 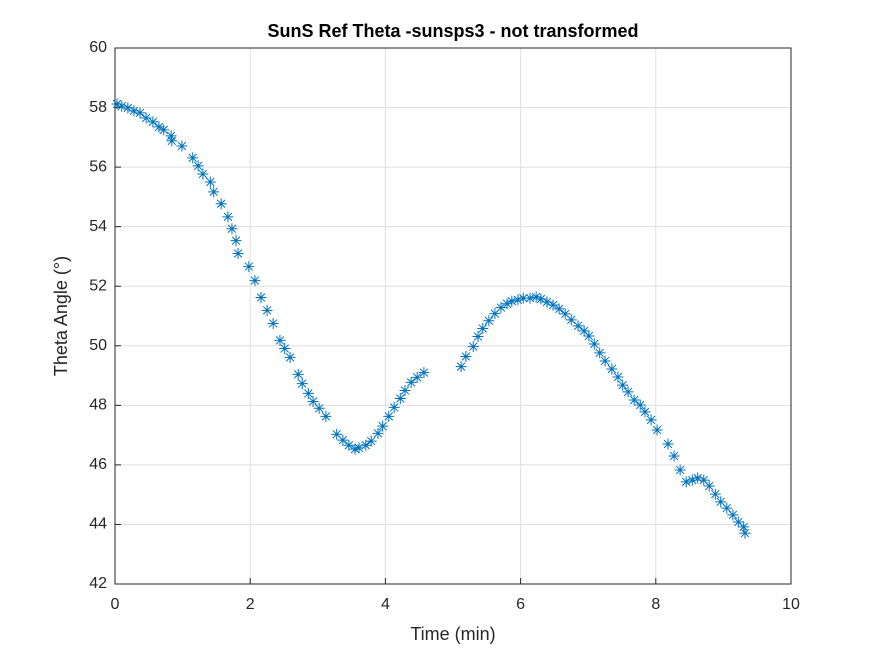 What do you see at coordinates (98, 524) in the screenshot?
I see `y-tick-label: 44` at bounding box center [98, 524].